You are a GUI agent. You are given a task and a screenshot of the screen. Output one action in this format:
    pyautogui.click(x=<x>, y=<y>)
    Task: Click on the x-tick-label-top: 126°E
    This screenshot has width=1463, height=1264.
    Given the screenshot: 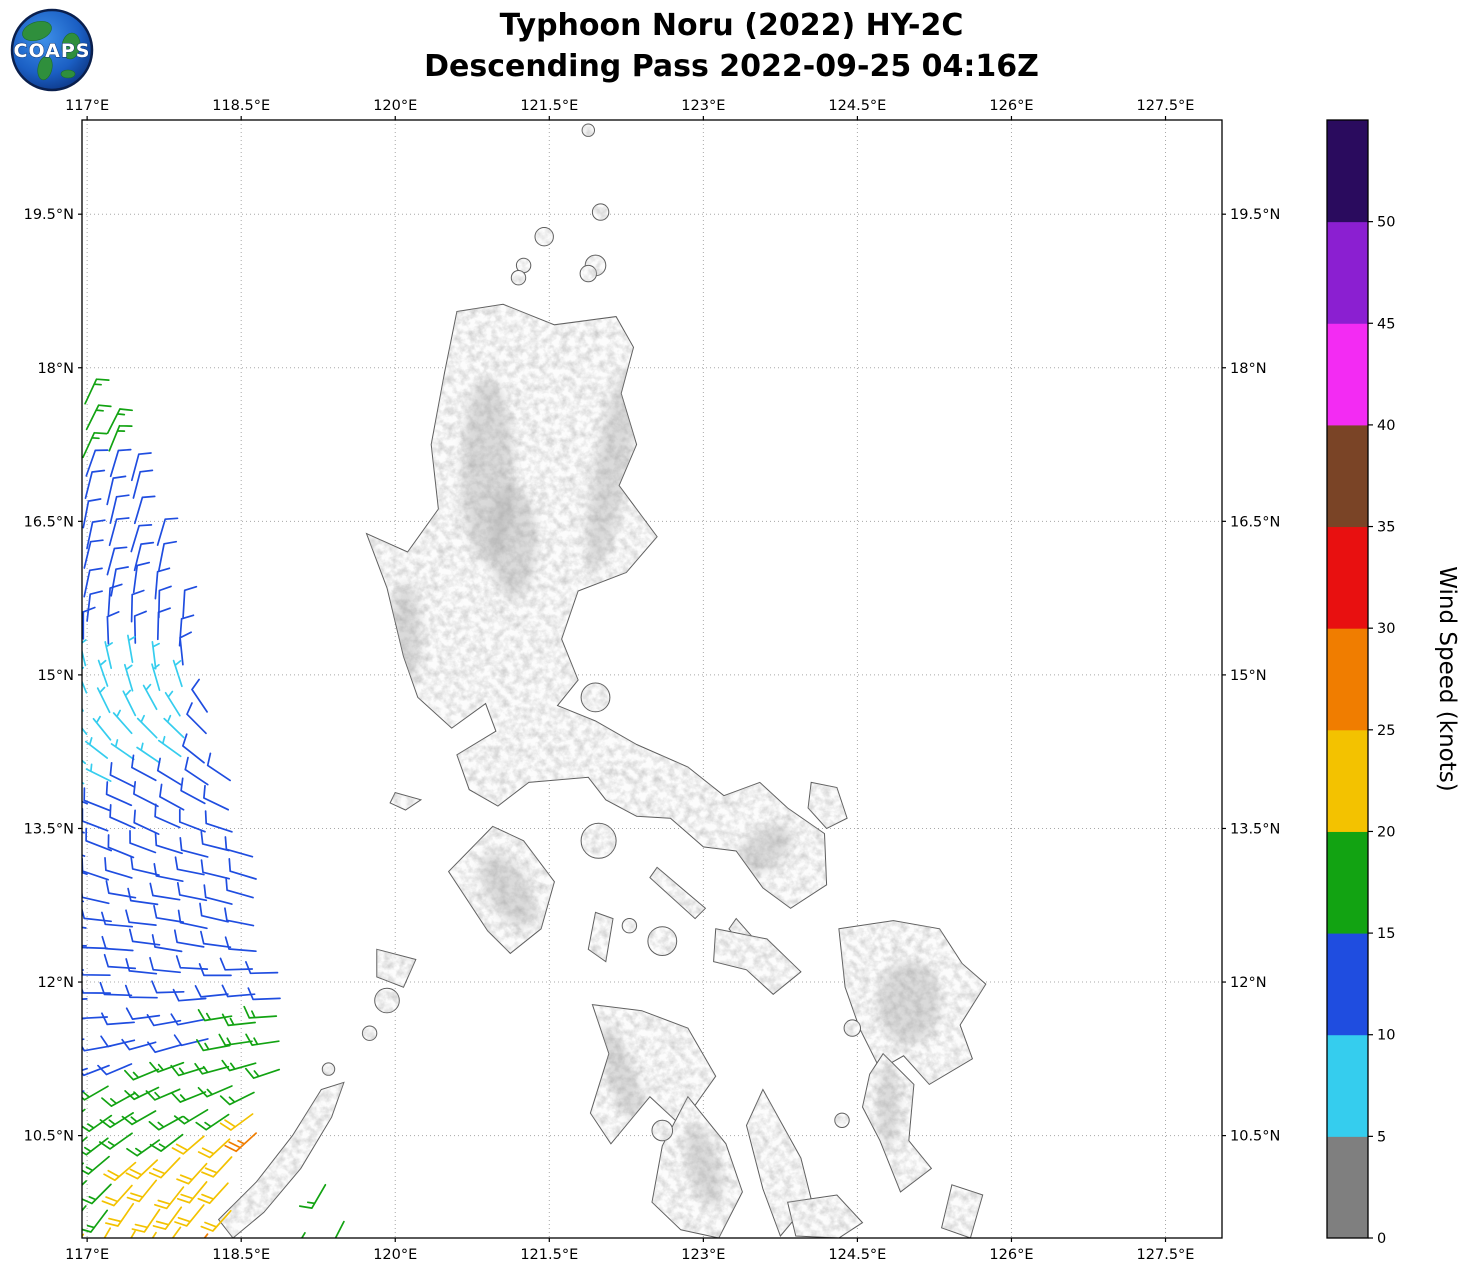 What is the action you would take?
    pyautogui.click(x=1011, y=106)
    